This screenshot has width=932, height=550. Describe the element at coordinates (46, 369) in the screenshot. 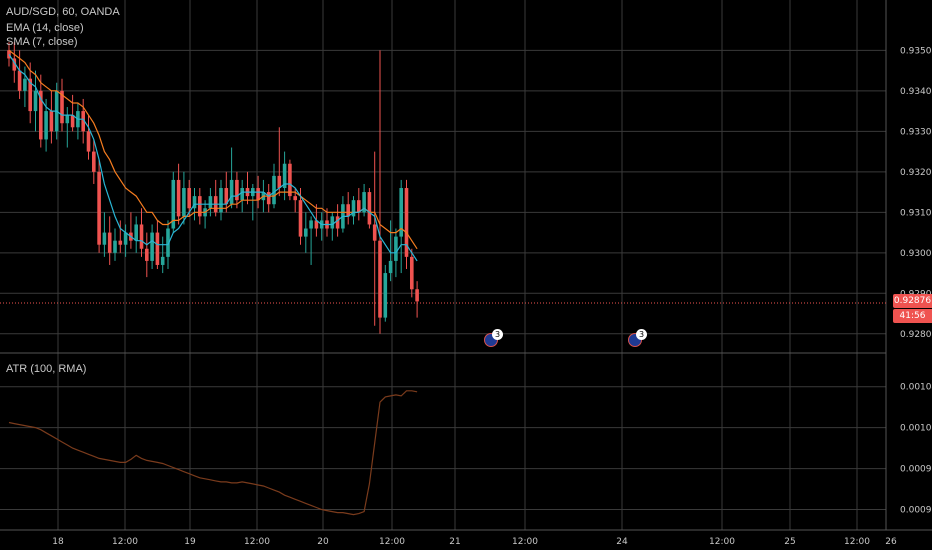

I see `atr-legend: ATR (100, RMA)` at that location.